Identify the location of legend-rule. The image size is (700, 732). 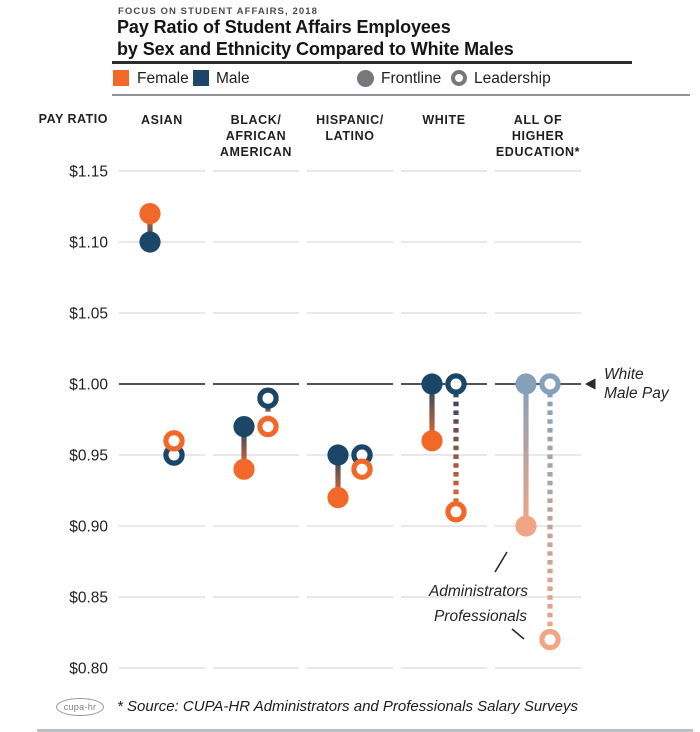
(401, 95).